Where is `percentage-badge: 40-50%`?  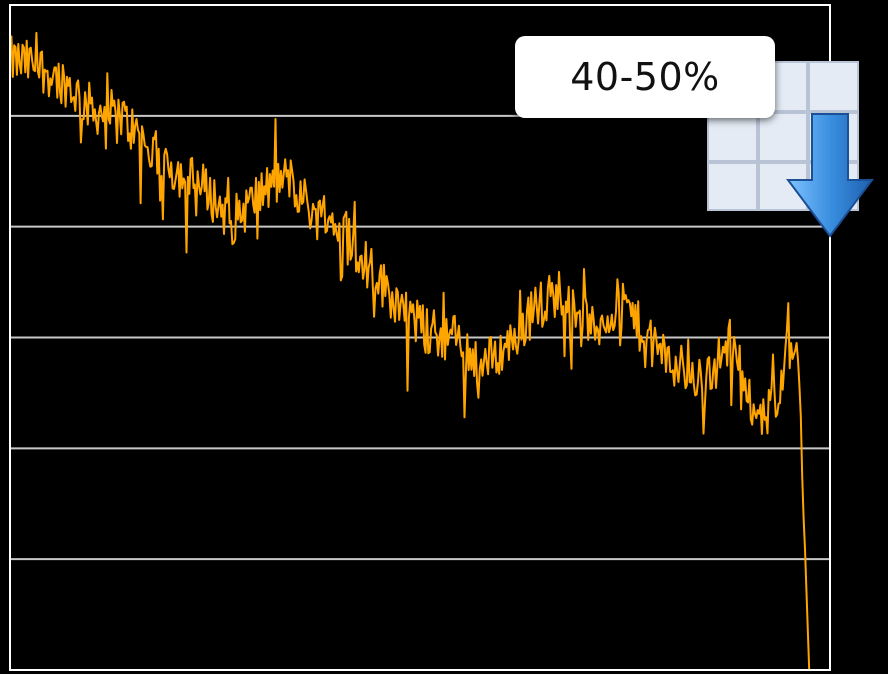 percentage-badge: 40-50% is located at coordinates (645, 77).